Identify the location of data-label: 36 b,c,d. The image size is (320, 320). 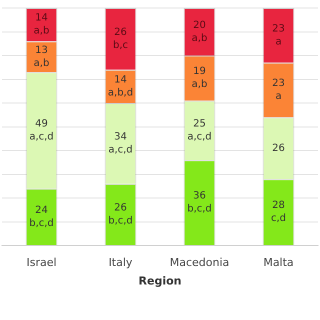
(199, 202).